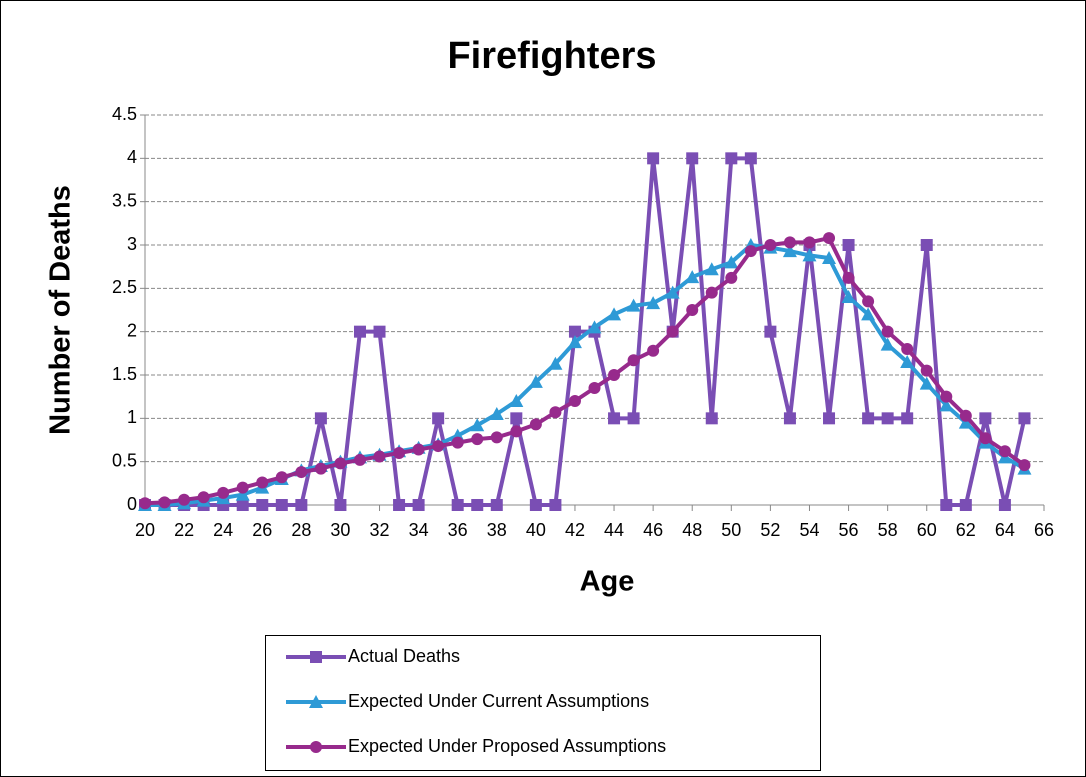 Image resolution: width=1086 pixels, height=777 pixels. Describe the element at coordinates (404, 656) in the screenshot. I see `legend-label: Actual Deaths` at that location.